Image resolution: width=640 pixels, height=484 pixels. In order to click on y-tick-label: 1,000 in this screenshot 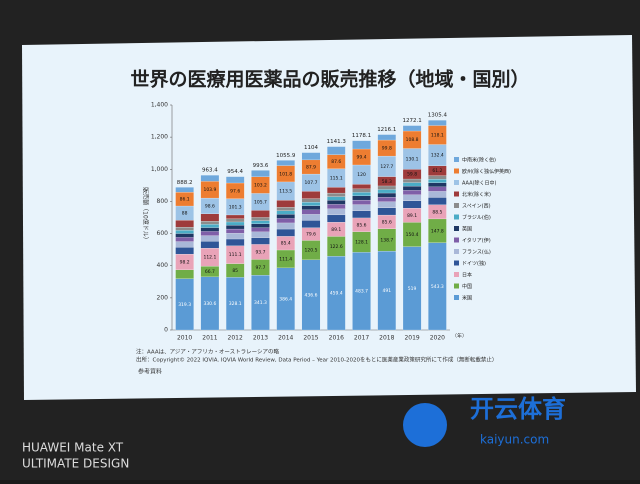, I will do `click(159, 169)`.